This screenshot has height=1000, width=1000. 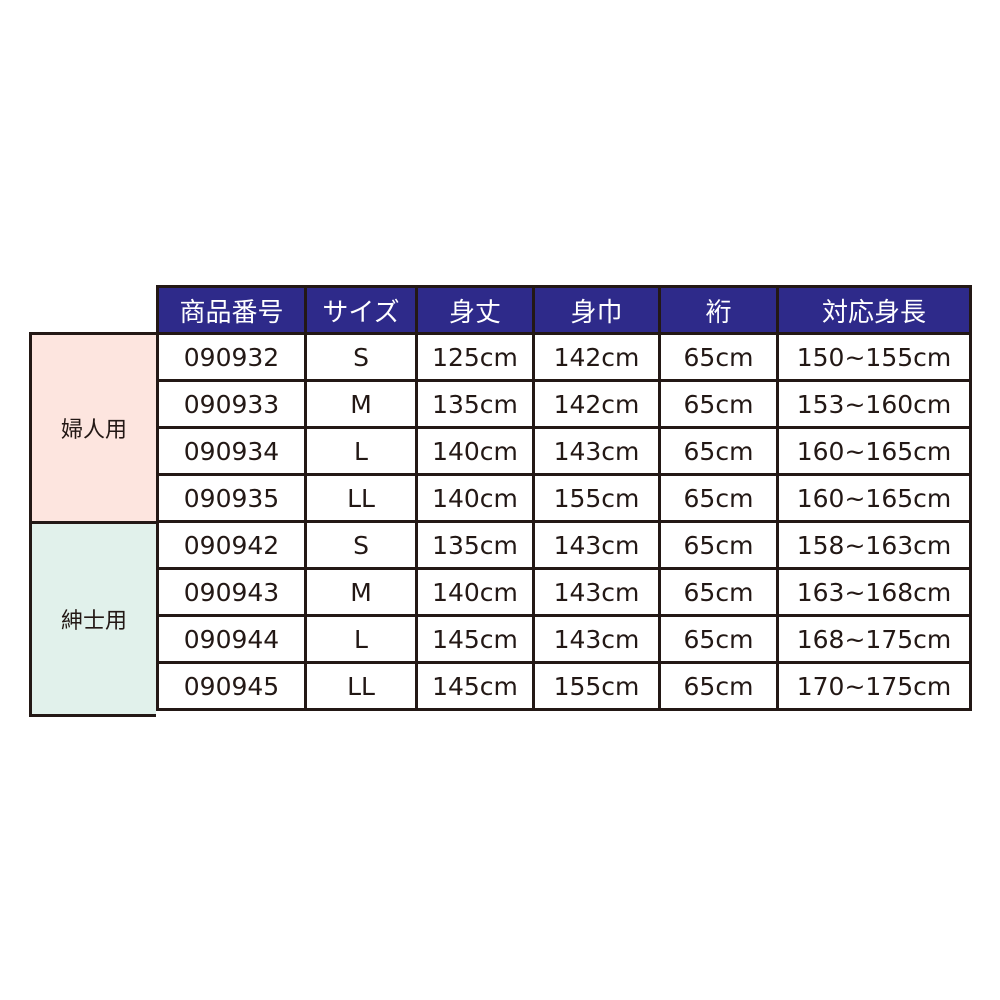 What do you see at coordinates (475, 357) in the screenshot?
I see `table-cell: 125cm` at bounding box center [475, 357].